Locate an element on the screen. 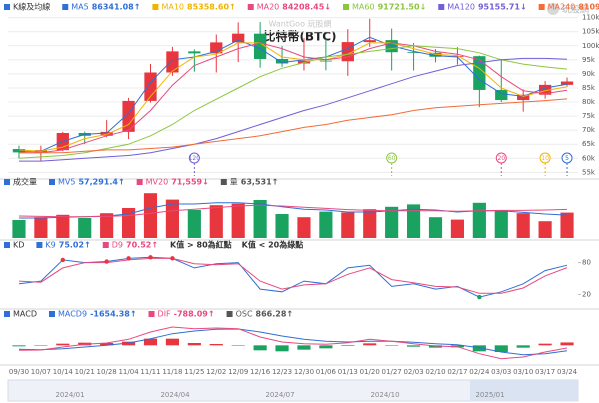 This screenshot has height=403, width=599. legend-value: 57,291.4↑ is located at coordinates (101, 182).